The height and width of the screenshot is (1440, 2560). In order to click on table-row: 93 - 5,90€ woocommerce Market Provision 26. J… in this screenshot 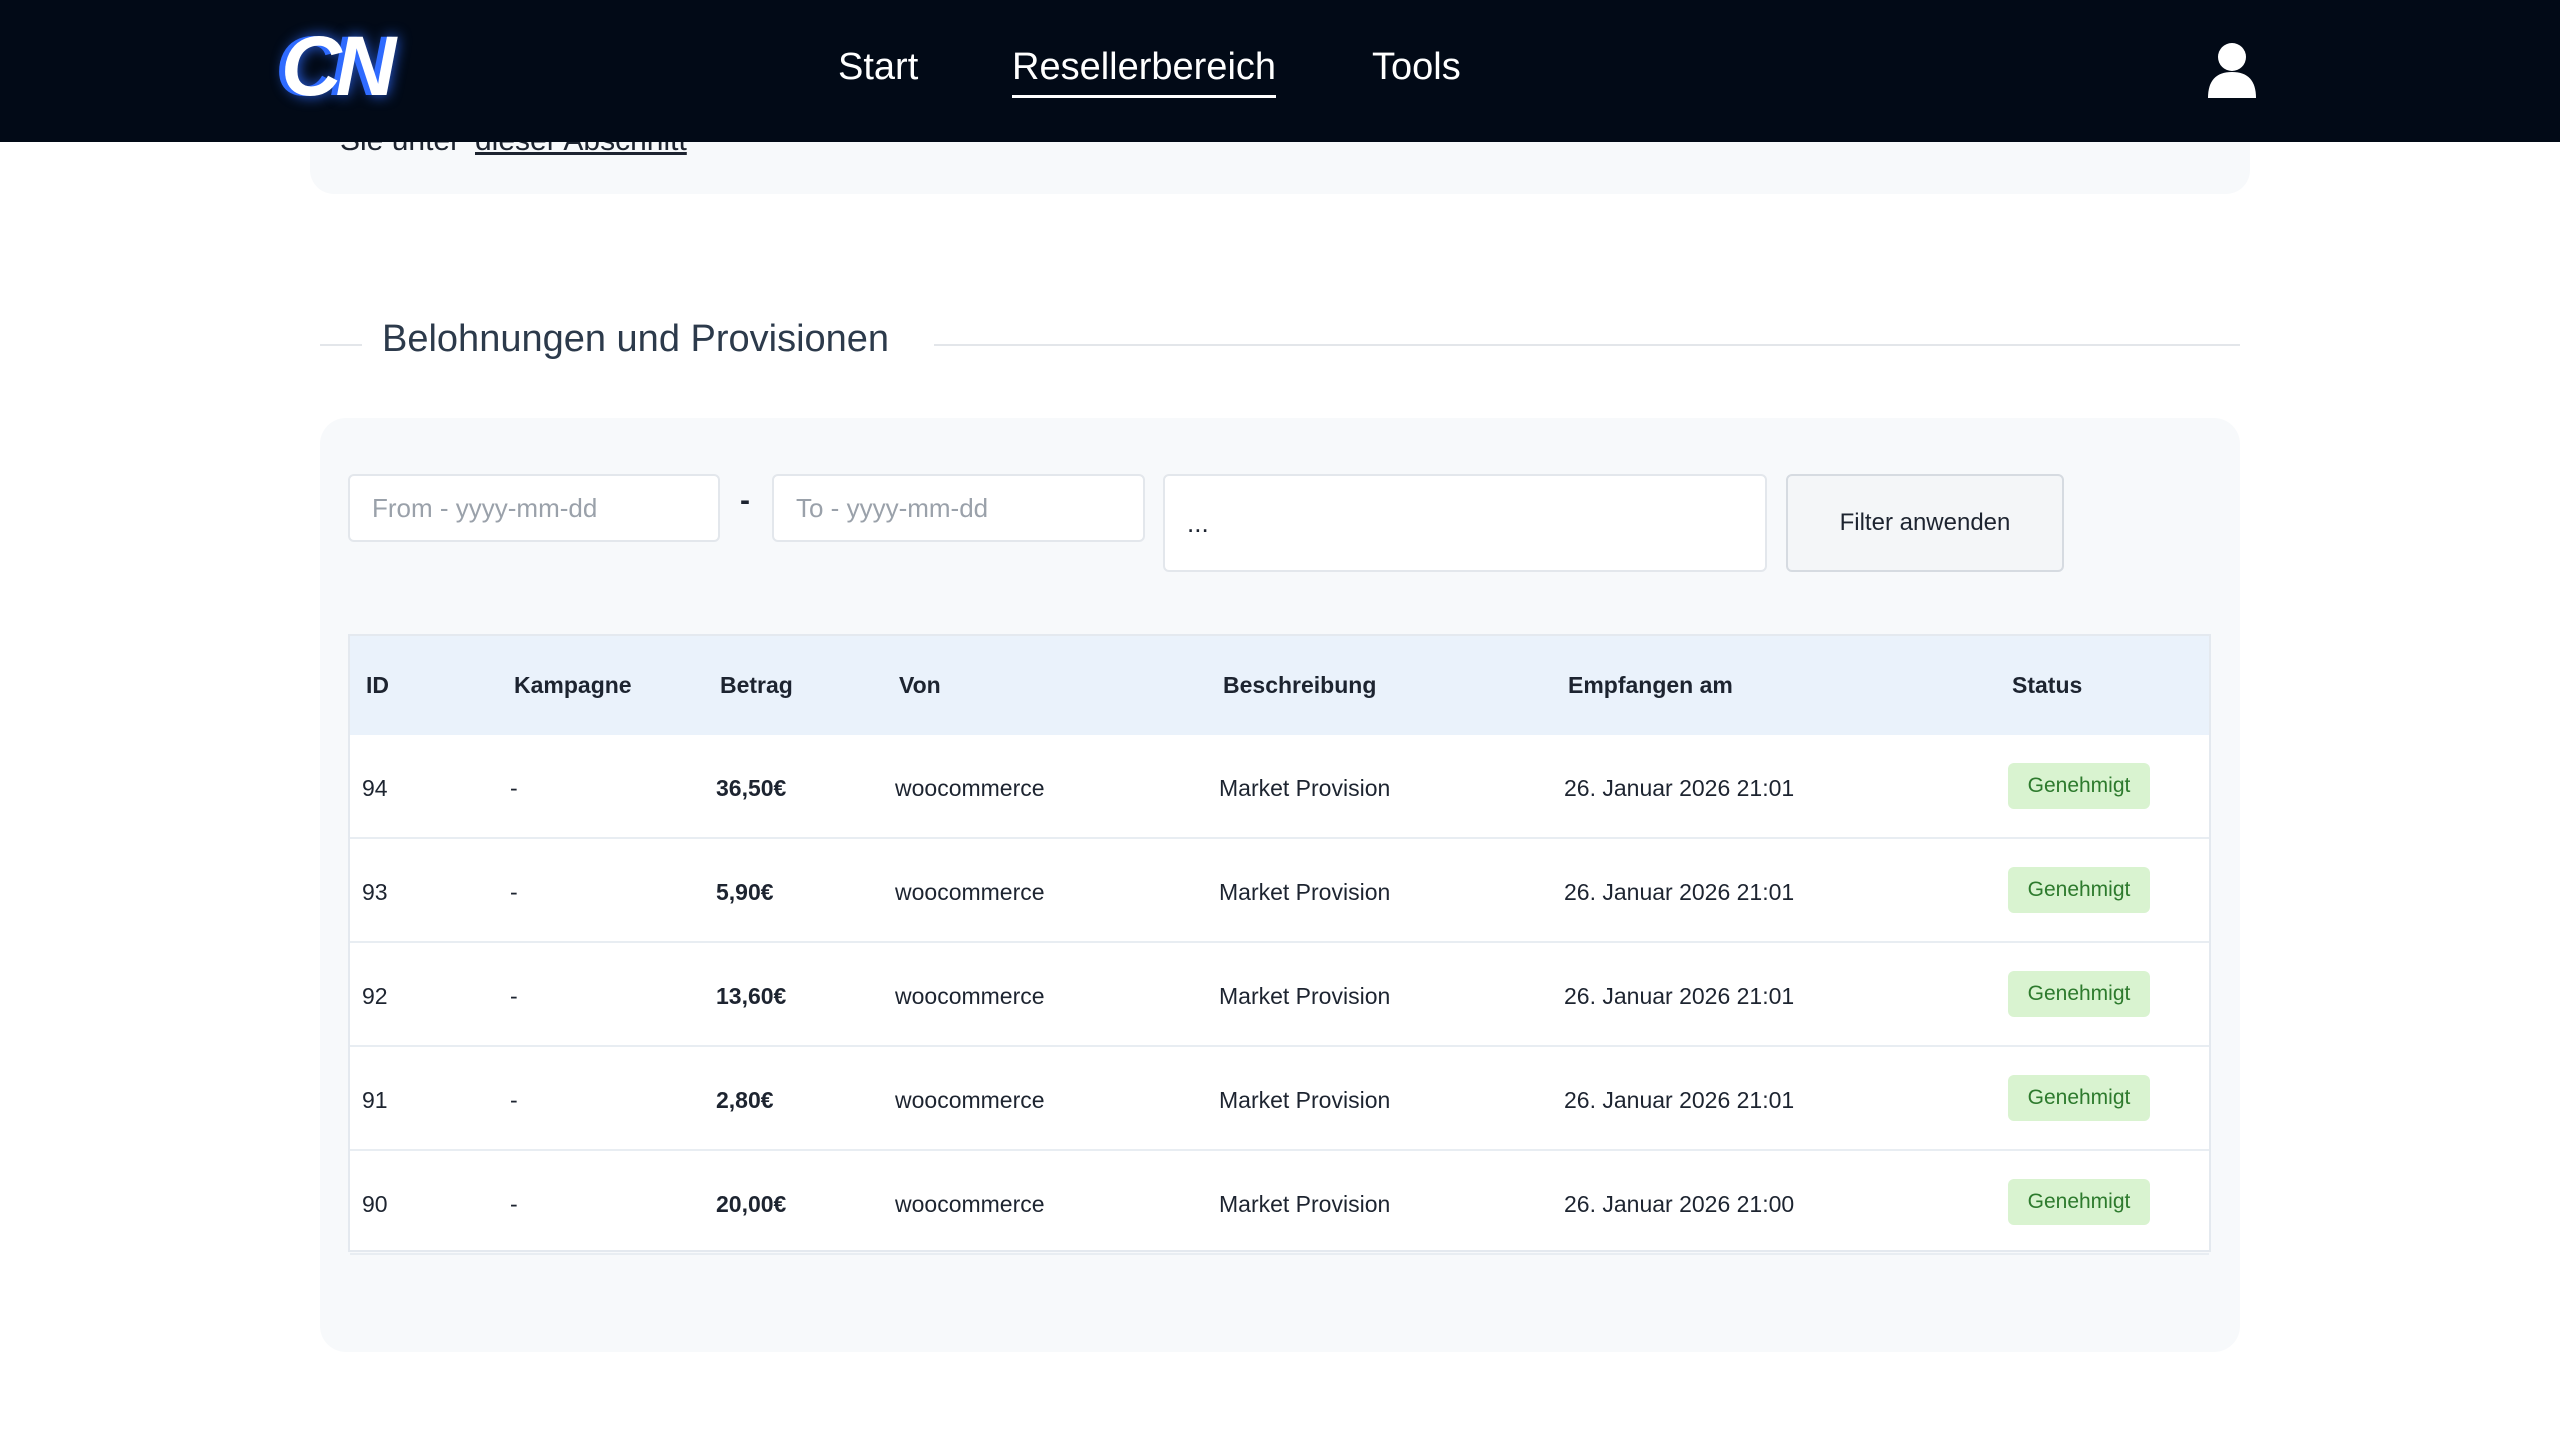, I will do `click(1279, 891)`.